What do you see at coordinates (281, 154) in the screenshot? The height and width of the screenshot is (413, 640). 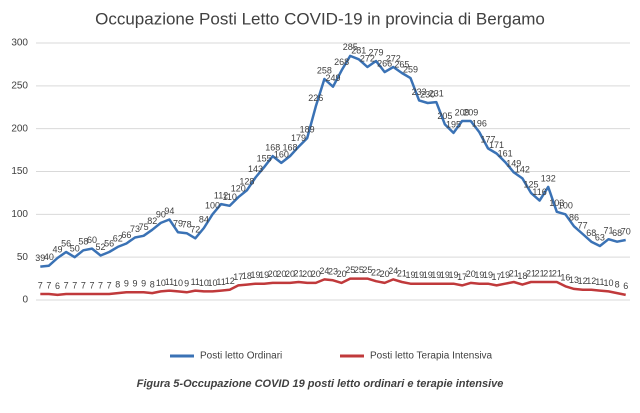 I see `data-label: 160` at bounding box center [281, 154].